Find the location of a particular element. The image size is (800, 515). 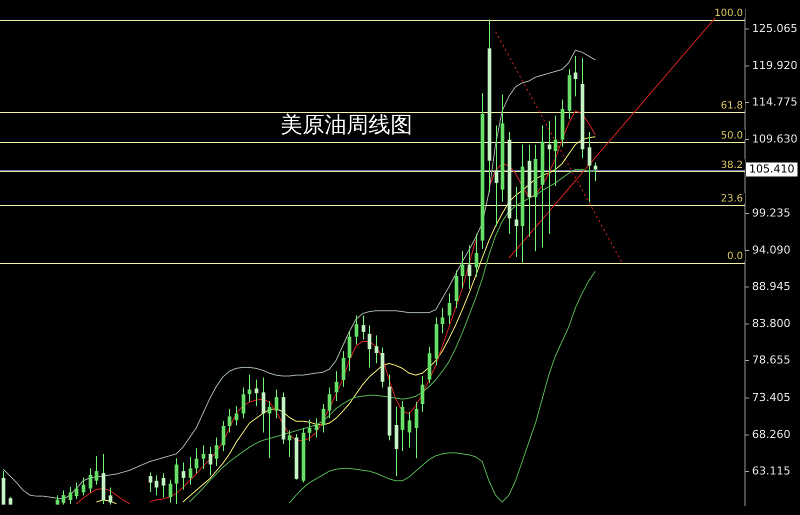

y-tick-label: 73.405 is located at coordinates (771, 397).